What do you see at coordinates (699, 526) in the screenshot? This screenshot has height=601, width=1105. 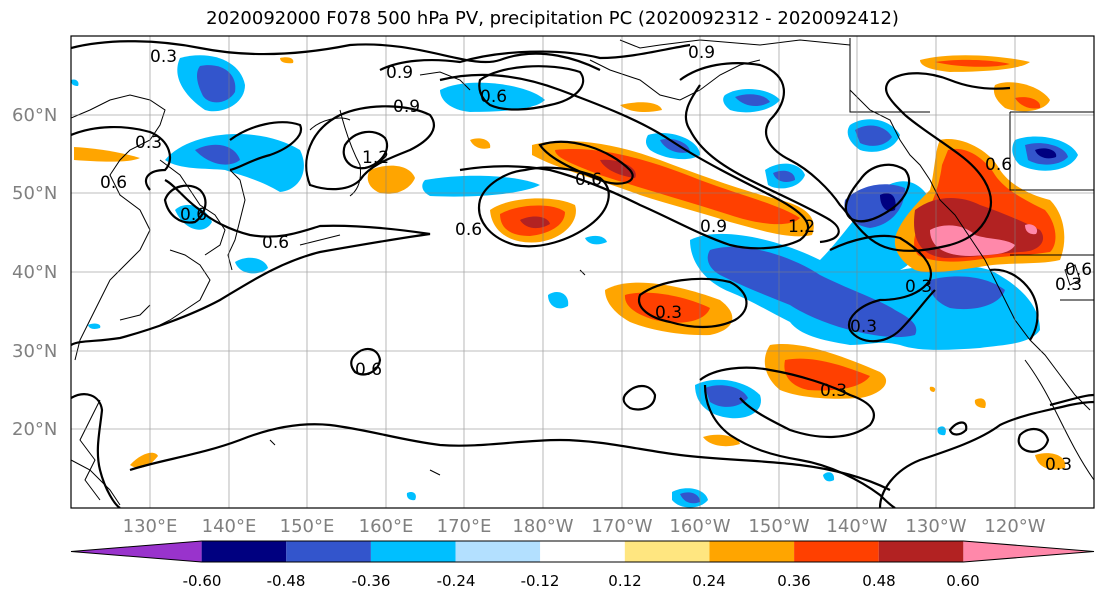 I see `lon-tick-label: 160°W` at bounding box center [699, 526].